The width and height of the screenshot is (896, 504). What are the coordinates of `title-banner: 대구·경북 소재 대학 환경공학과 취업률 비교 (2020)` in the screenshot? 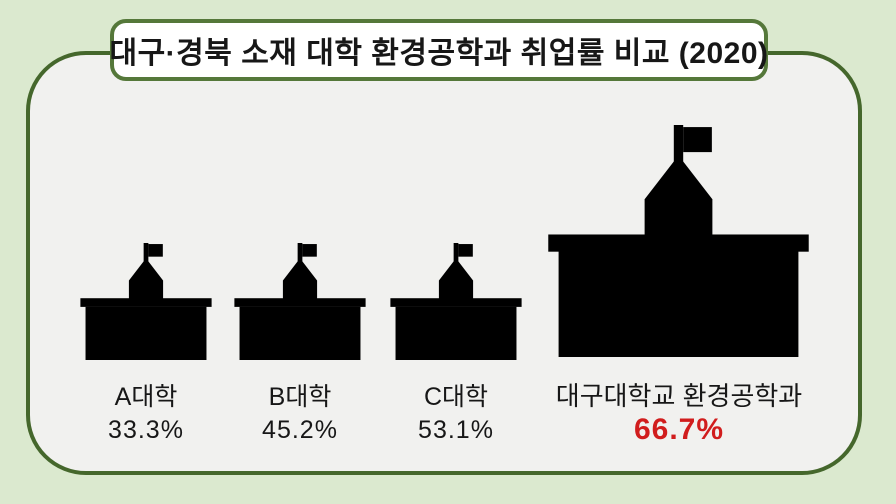 It's located at (439, 50).